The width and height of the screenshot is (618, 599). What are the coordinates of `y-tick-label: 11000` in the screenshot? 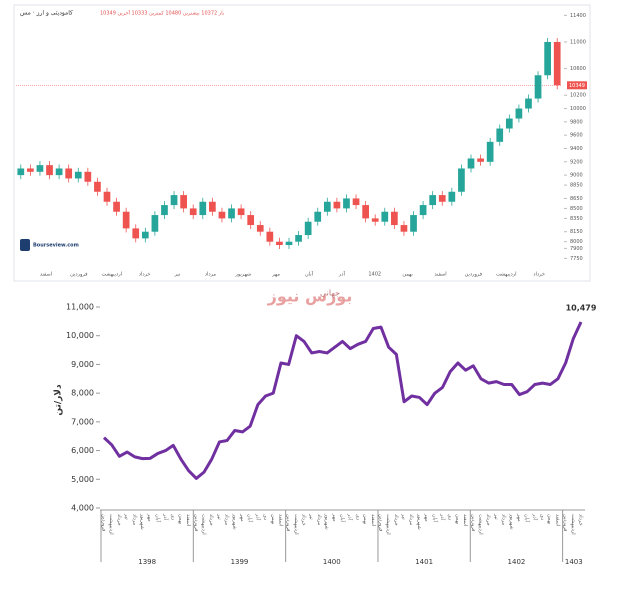 It's located at (578, 42).